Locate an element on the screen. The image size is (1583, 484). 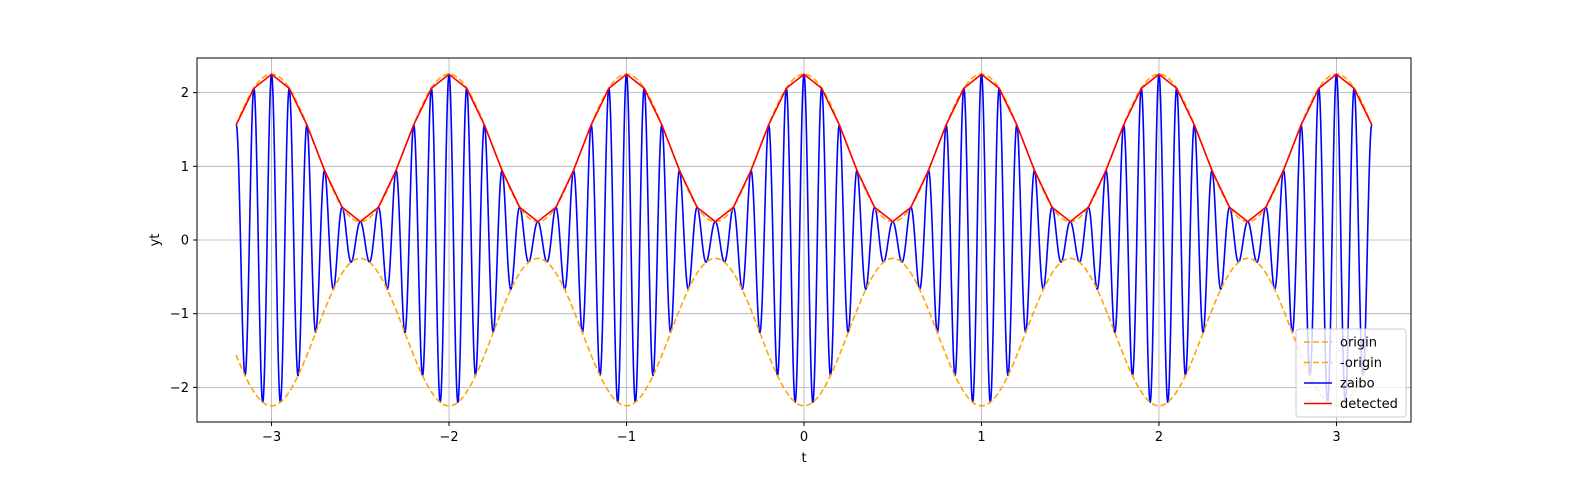
legend-label: zaibo is located at coordinates (1357, 384).